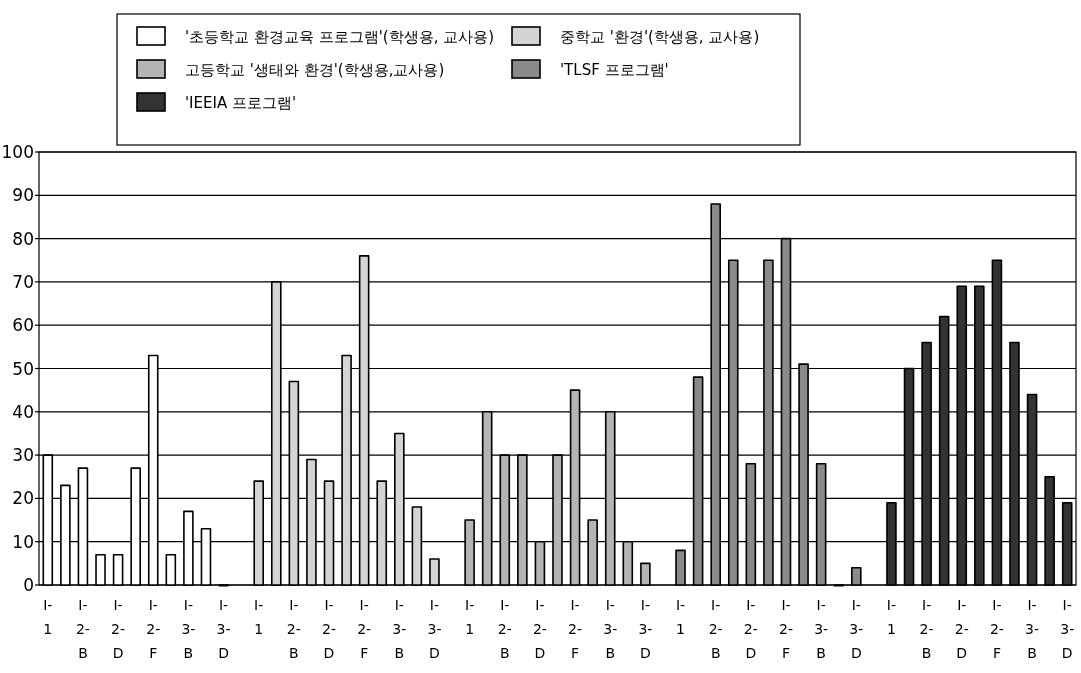 The width and height of the screenshot is (1081, 673). I want to click on y-tick-label: 90, so click(23, 195).